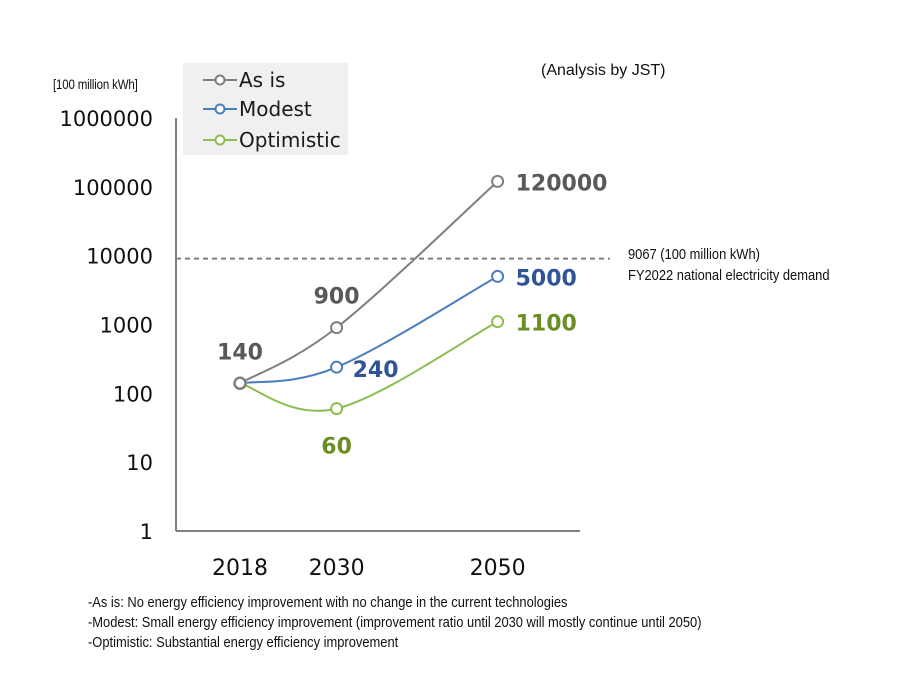 This screenshot has width=909, height=692. What do you see at coordinates (694, 254) in the screenshot?
I see `reference-annotation-value: 9067 (100 million kWh)` at bounding box center [694, 254].